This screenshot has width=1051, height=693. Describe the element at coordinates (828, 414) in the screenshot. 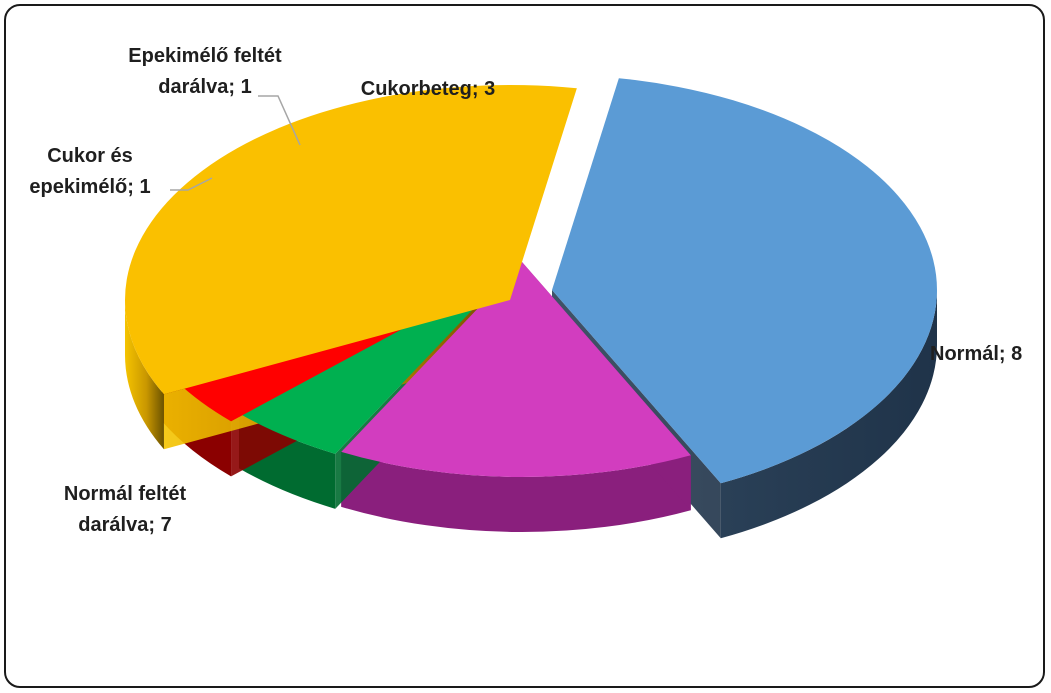

I see `pie-side-normal` at that location.